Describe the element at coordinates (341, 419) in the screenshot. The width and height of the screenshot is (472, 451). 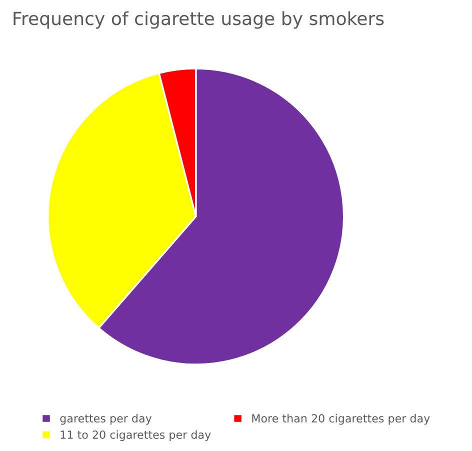
I see `legend-label: More than 20 cigarettes per day` at that location.